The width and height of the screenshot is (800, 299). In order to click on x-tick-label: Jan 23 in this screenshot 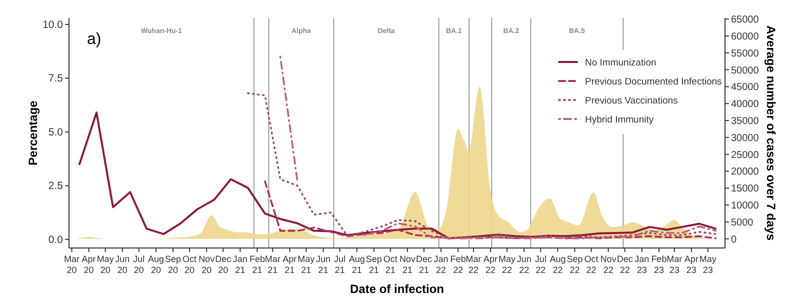, I will do `click(642, 264)`.